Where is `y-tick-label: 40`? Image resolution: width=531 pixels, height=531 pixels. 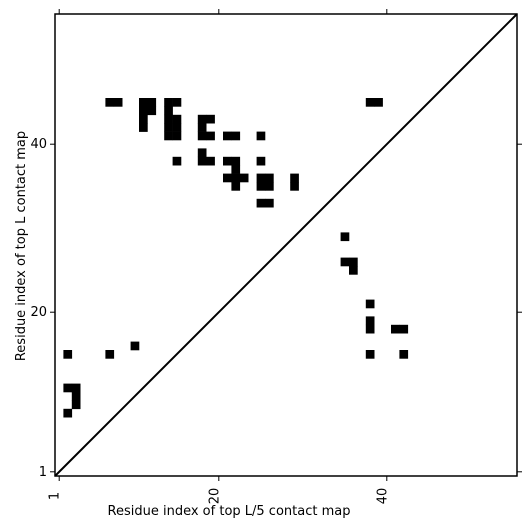
y-tick-label: 40 is located at coordinates (38, 144).